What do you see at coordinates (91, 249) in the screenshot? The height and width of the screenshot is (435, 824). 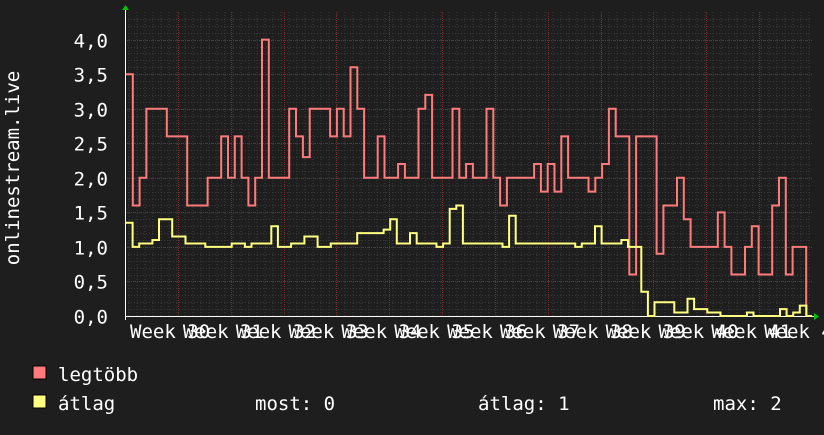 I see `y-tick-label: 1,0` at bounding box center [91, 249].